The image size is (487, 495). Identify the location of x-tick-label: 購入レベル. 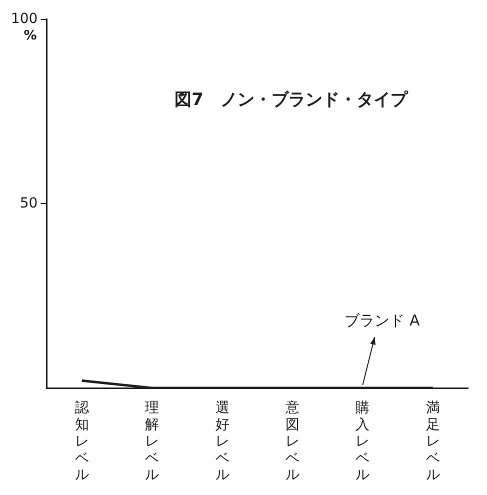
(363, 442).